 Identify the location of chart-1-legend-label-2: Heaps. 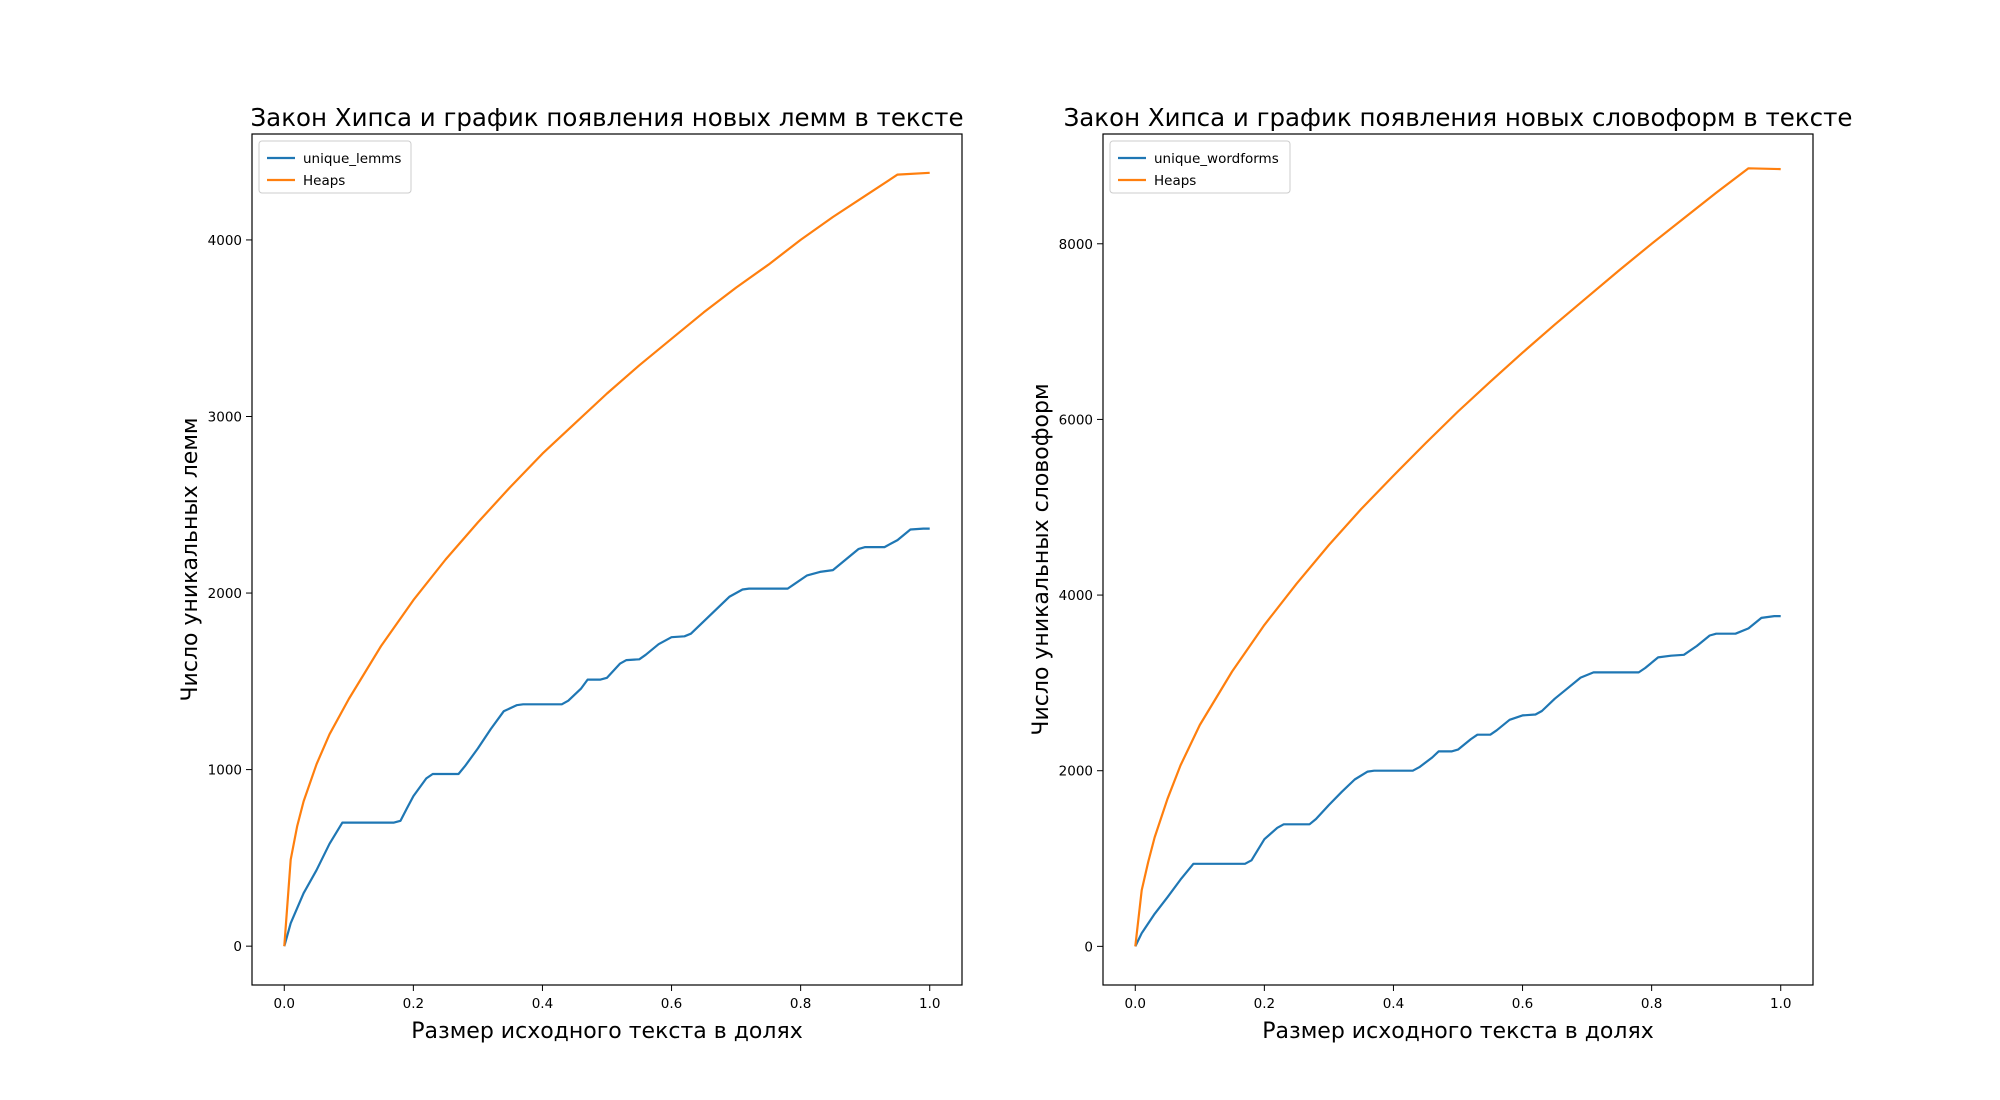
(324, 181).